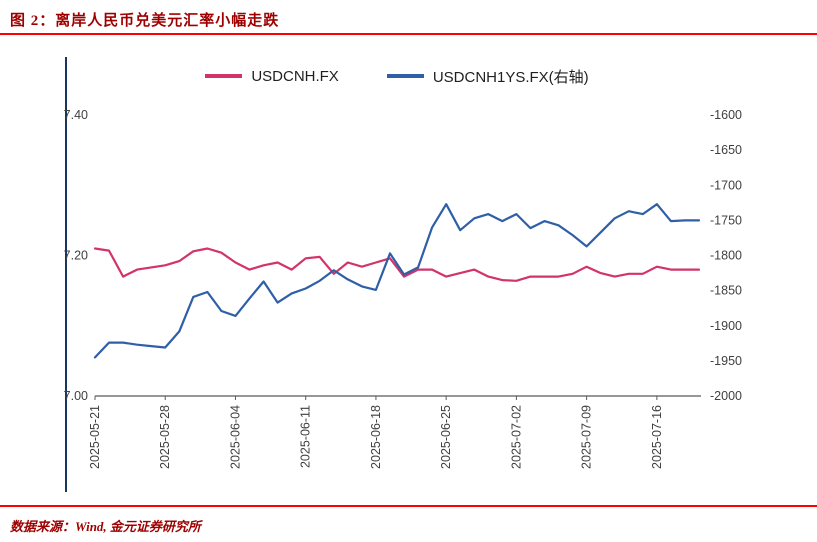 The width and height of the screenshot is (817, 542). Describe the element at coordinates (726, 326) in the screenshot. I see `y-axis-right-label: -1900` at that location.